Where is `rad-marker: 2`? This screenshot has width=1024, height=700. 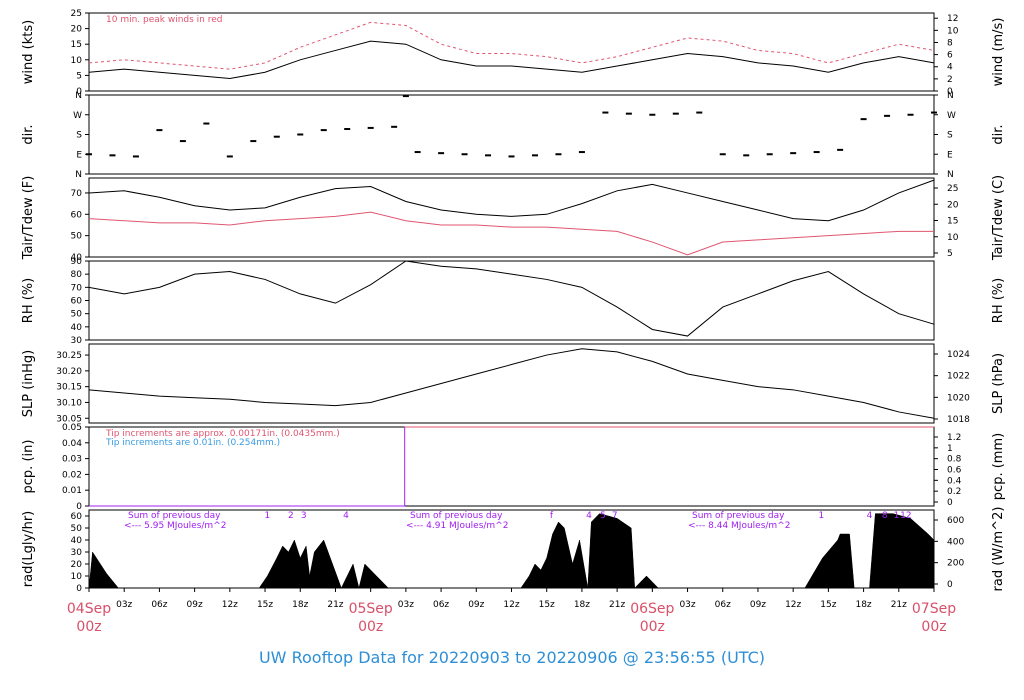
rad-marker: 2 is located at coordinates (291, 516).